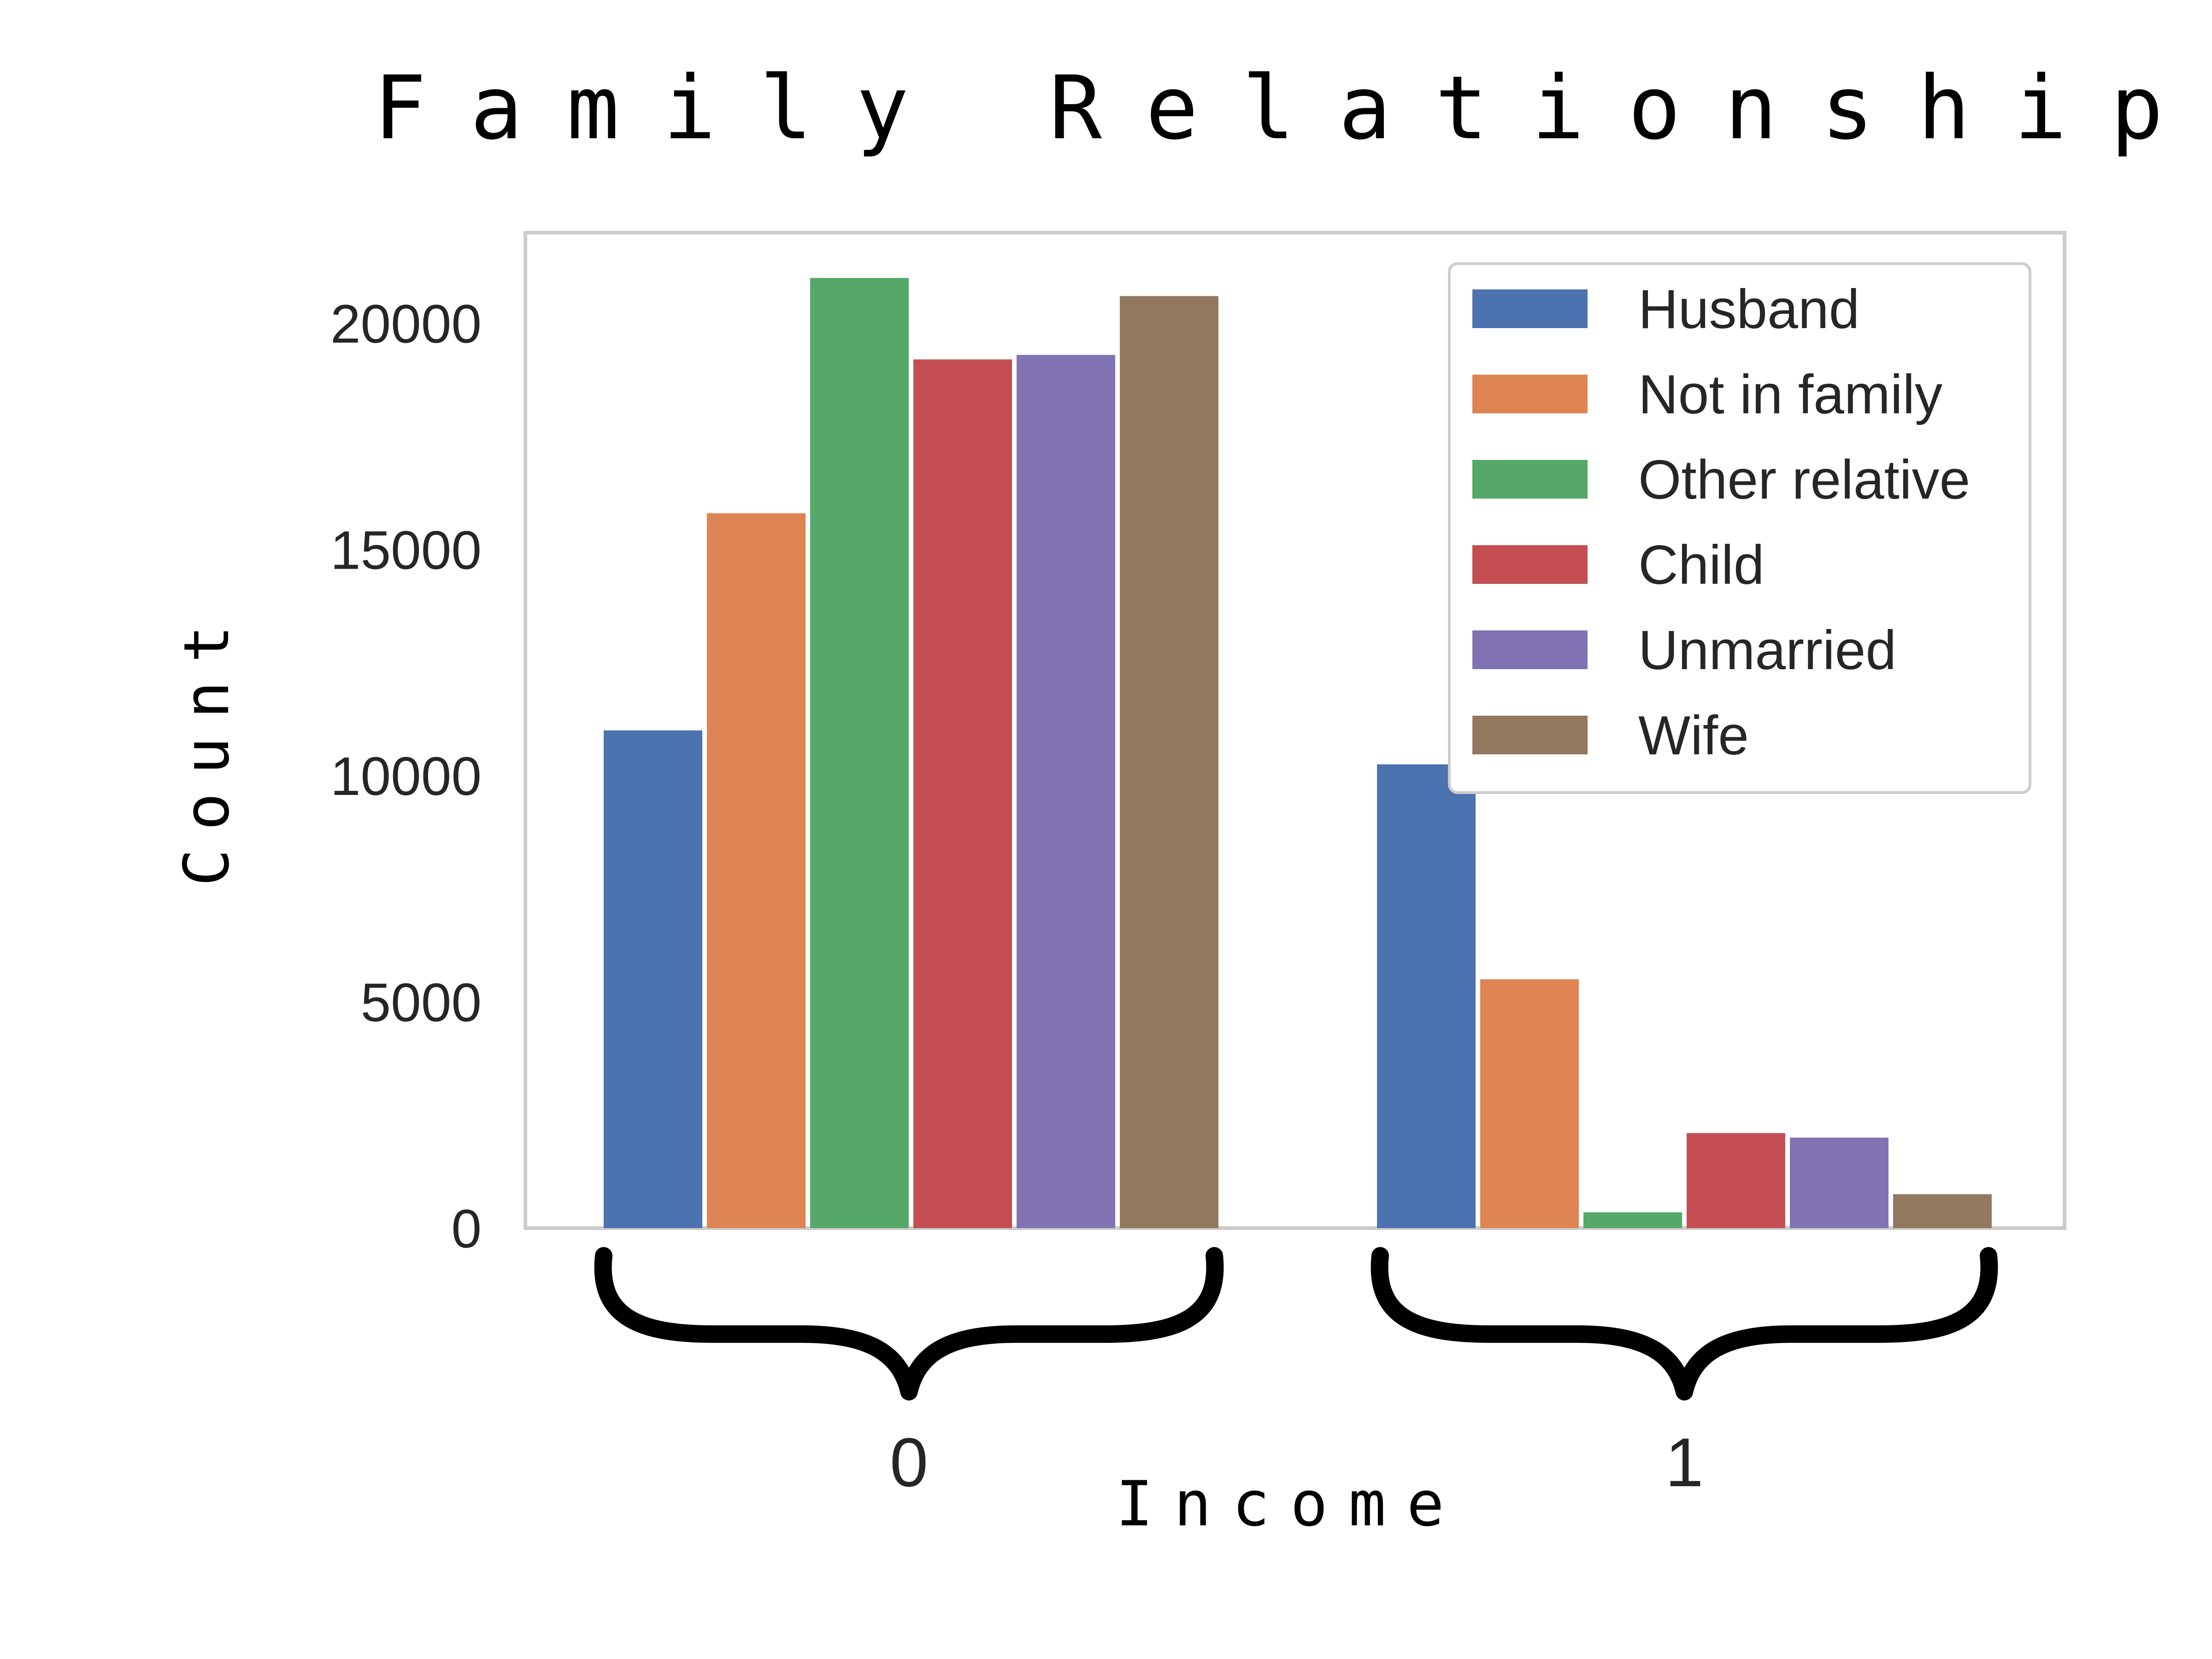 The image size is (2212, 1659). Describe the element at coordinates (1693, 735) in the screenshot. I see `legend-label: Wife` at that location.